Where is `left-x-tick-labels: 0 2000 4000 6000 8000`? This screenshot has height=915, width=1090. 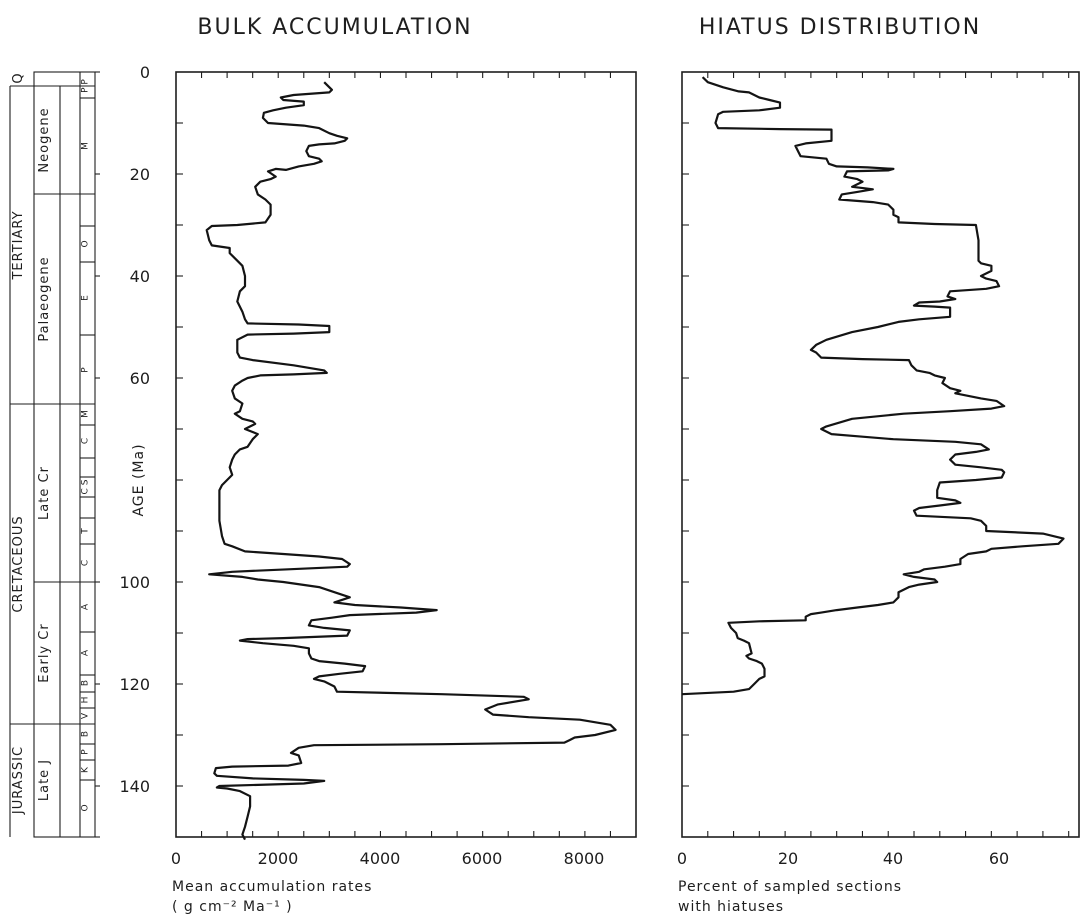
left-x-tick-labels: 0 2000 4000 6000 8000 is located at coordinates (387, 858).